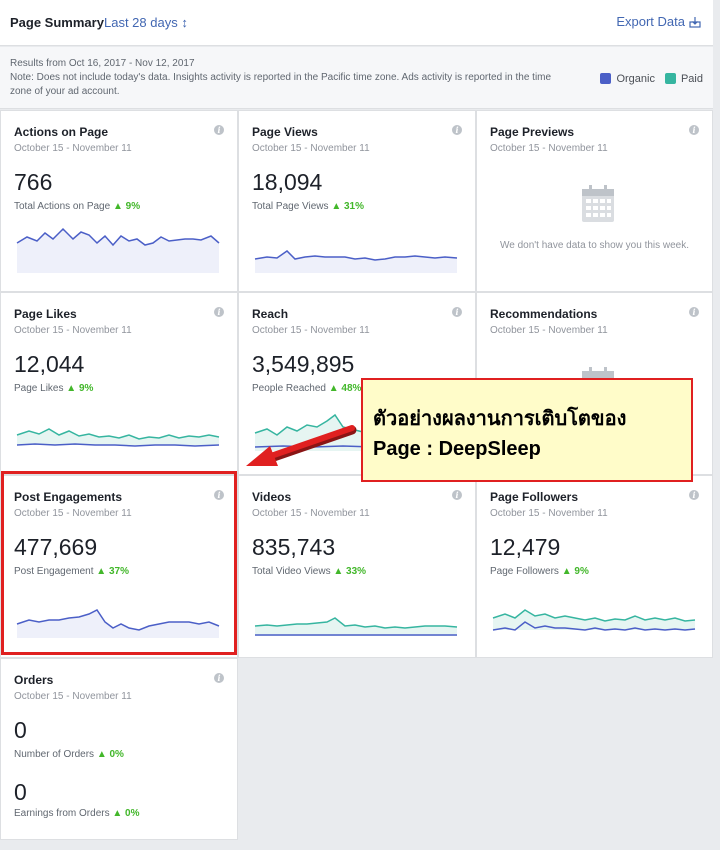 The width and height of the screenshot is (720, 850). What do you see at coordinates (33, 182) in the screenshot?
I see `card-value: 766` at bounding box center [33, 182].